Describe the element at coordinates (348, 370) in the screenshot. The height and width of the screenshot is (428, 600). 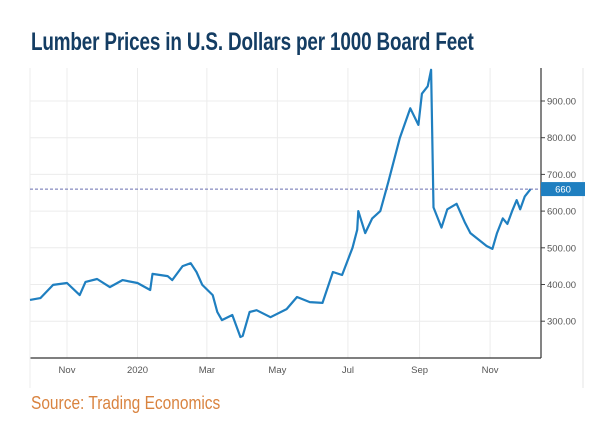
I see `x-tick-label: Jul` at that location.